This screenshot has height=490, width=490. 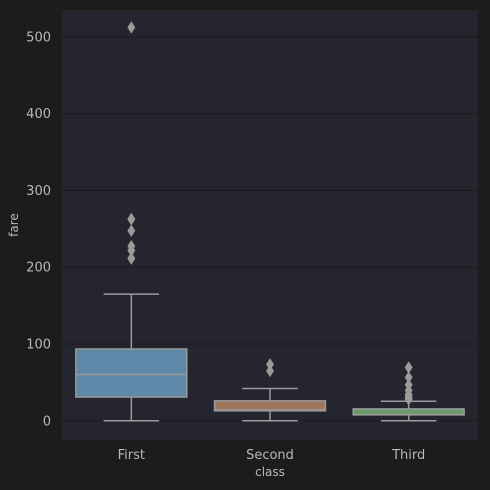 I want to click on x-tick-label: Second, so click(x=270, y=455).